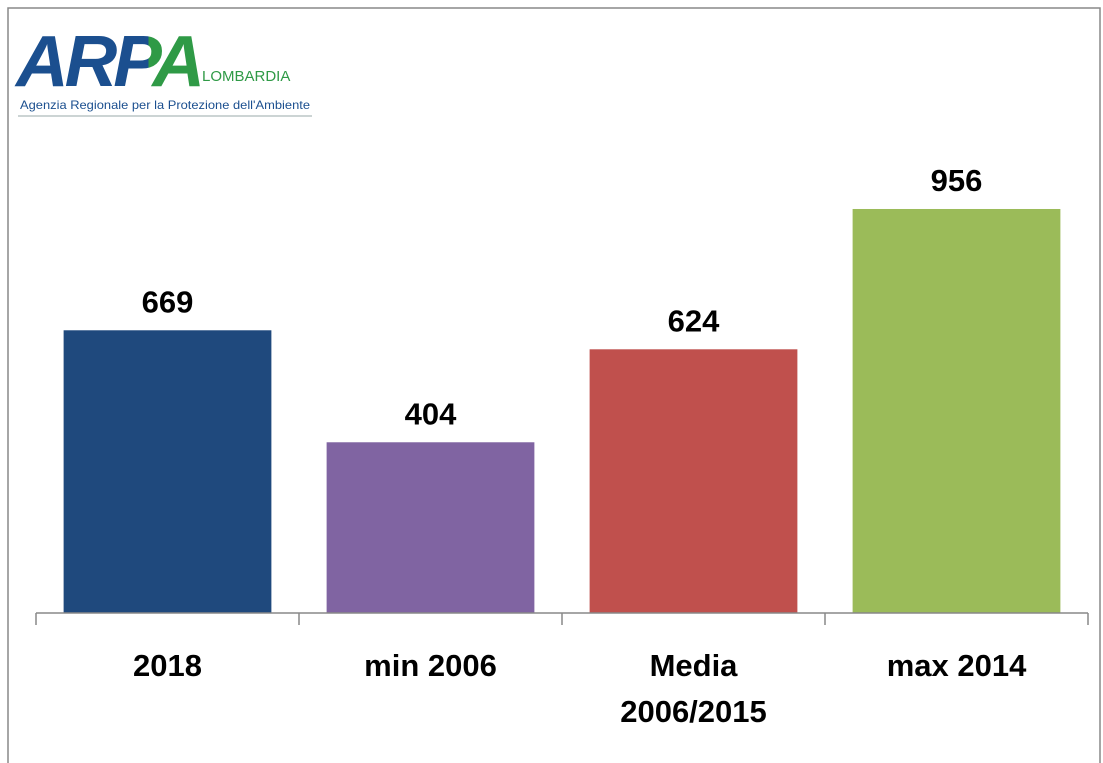 Image resolution: width=1103 pixels, height=763 pixels. Describe the element at coordinates (957, 665) in the screenshot. I see `x-tick-label: max 2014` at that location.